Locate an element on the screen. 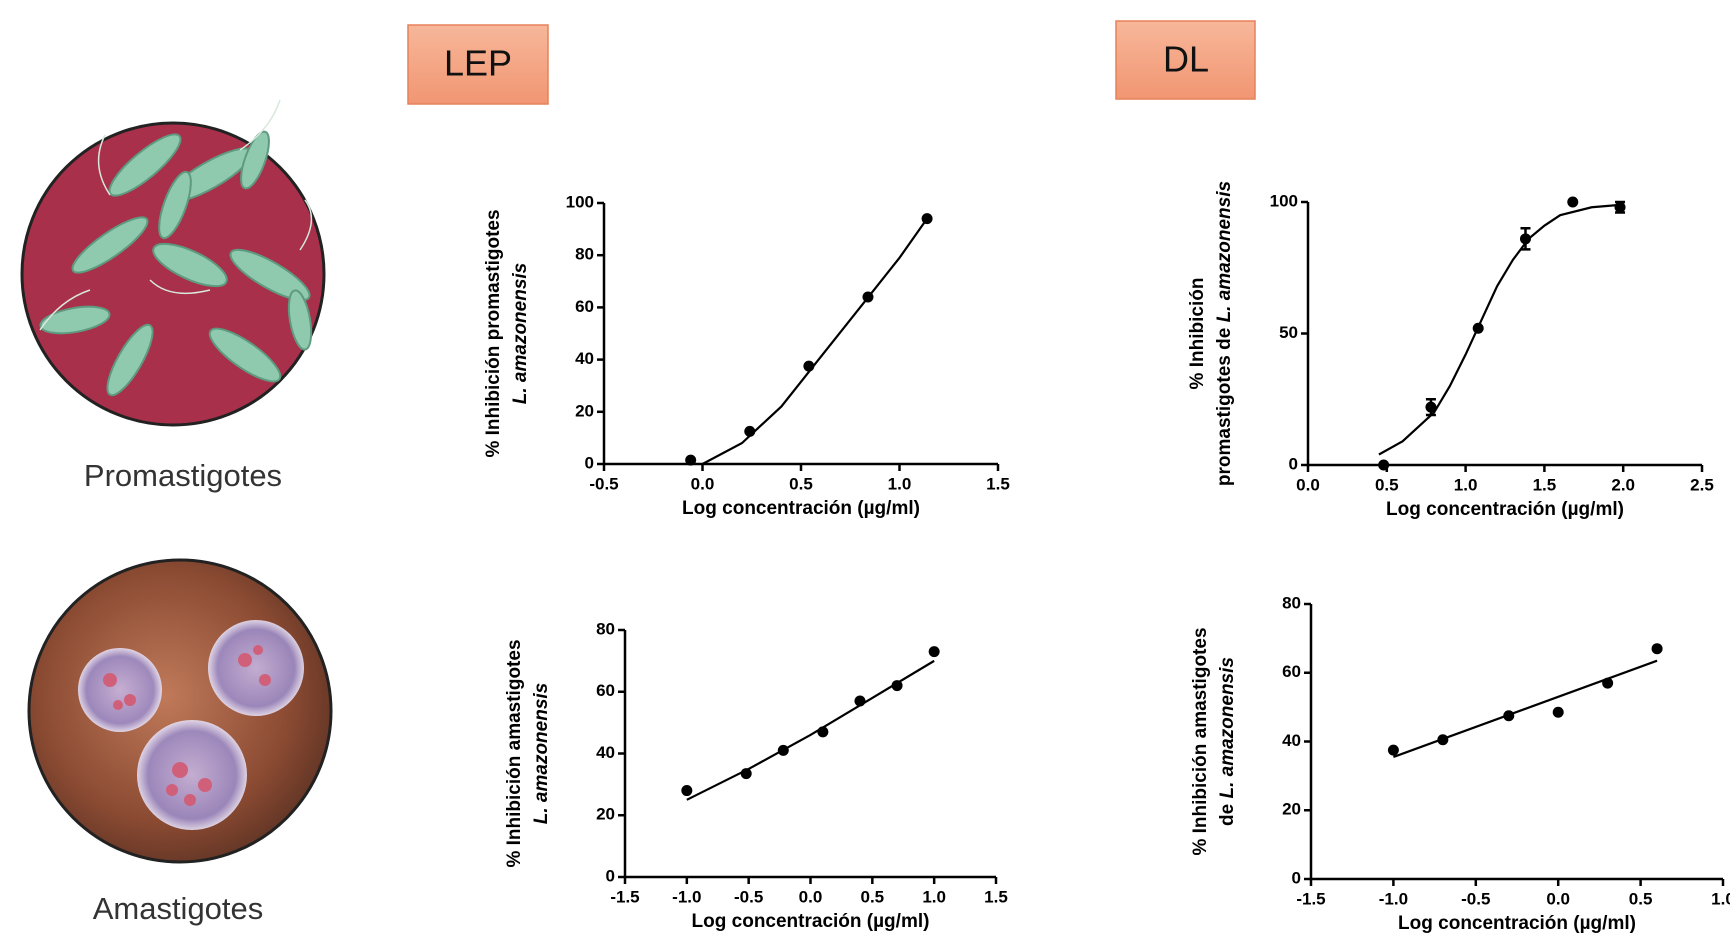 This screenshot has height=934, width=1730. dl-label: DL is located at coordinates (1186, 59).